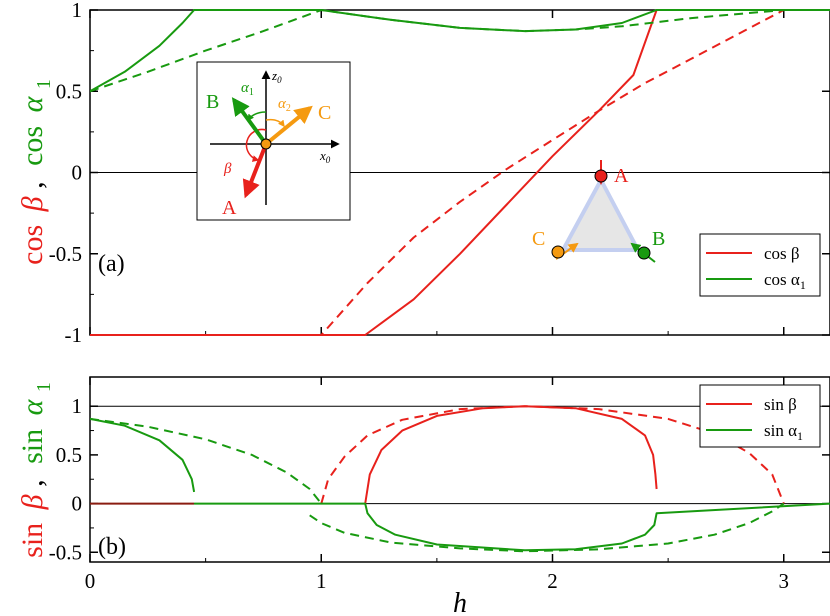  Describe the element at coordinates (321, 581) in the screenshot. I see `xtick-label-1: 1` at that location.